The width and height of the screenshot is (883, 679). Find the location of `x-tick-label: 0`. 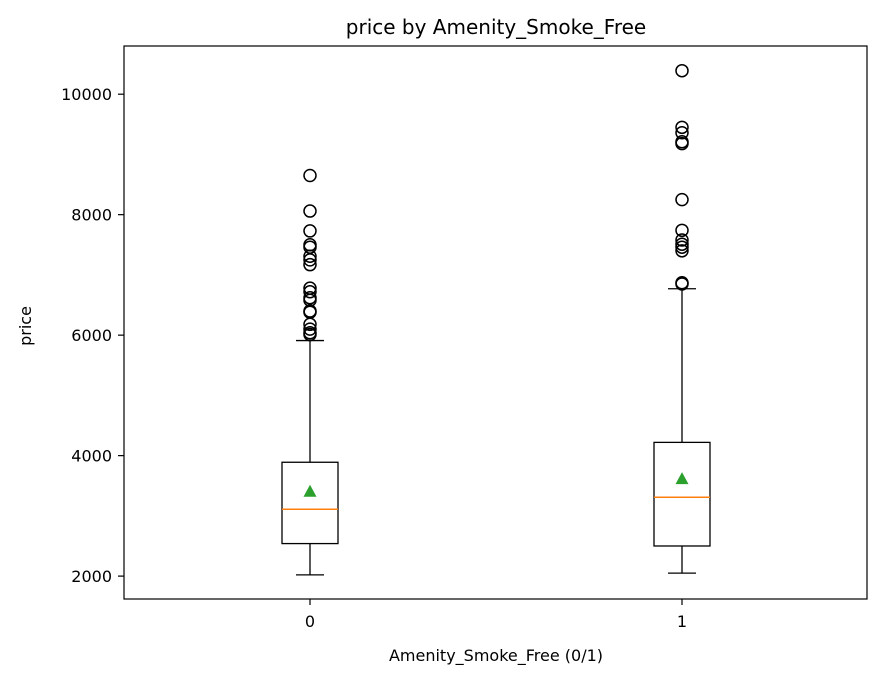

x-tick-label: 0 is located at coordinates (310, 621).